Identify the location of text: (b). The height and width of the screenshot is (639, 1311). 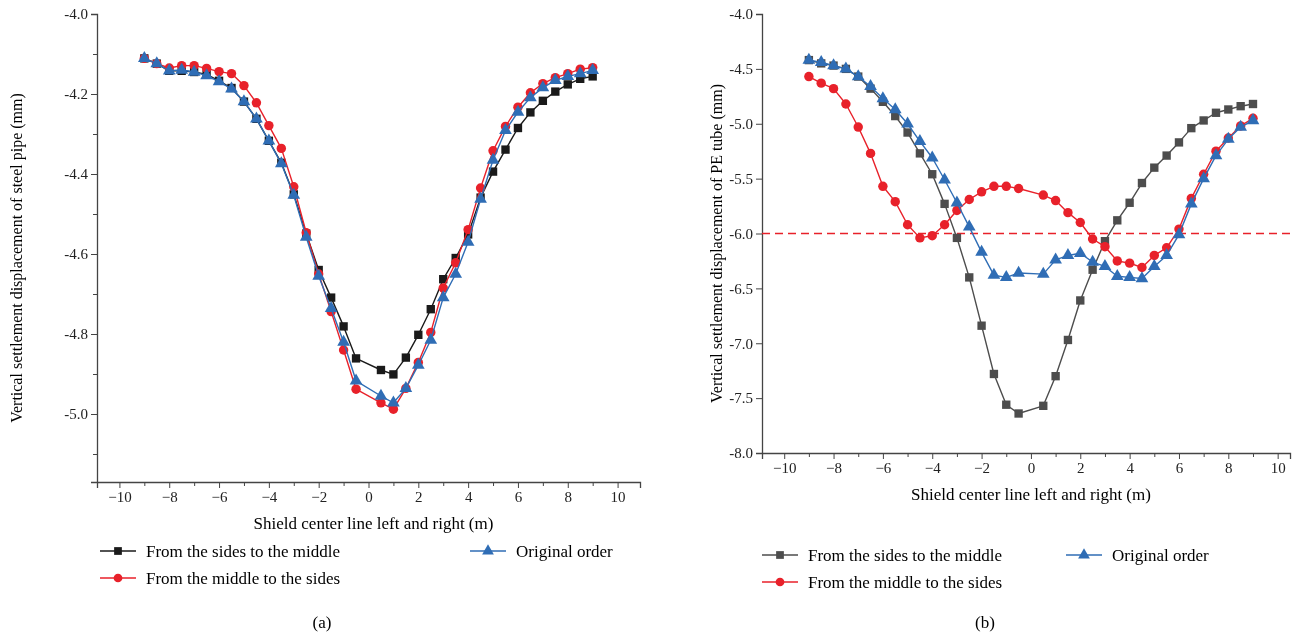
(985, 622).